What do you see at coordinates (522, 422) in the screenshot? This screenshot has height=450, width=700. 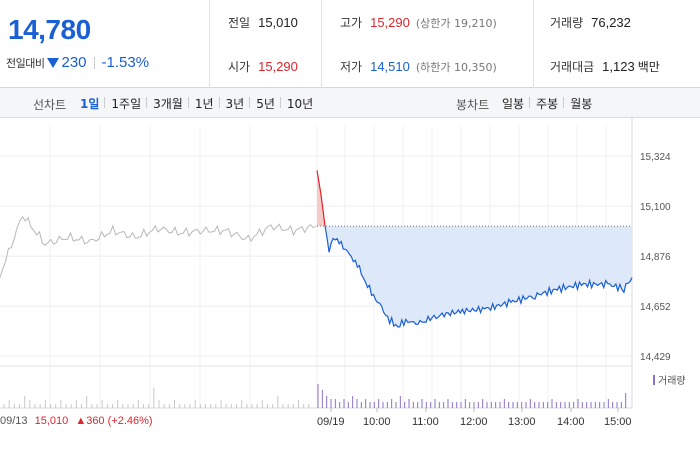 I see `x-tick-label: 13:00` at bounding box center [522, 422].